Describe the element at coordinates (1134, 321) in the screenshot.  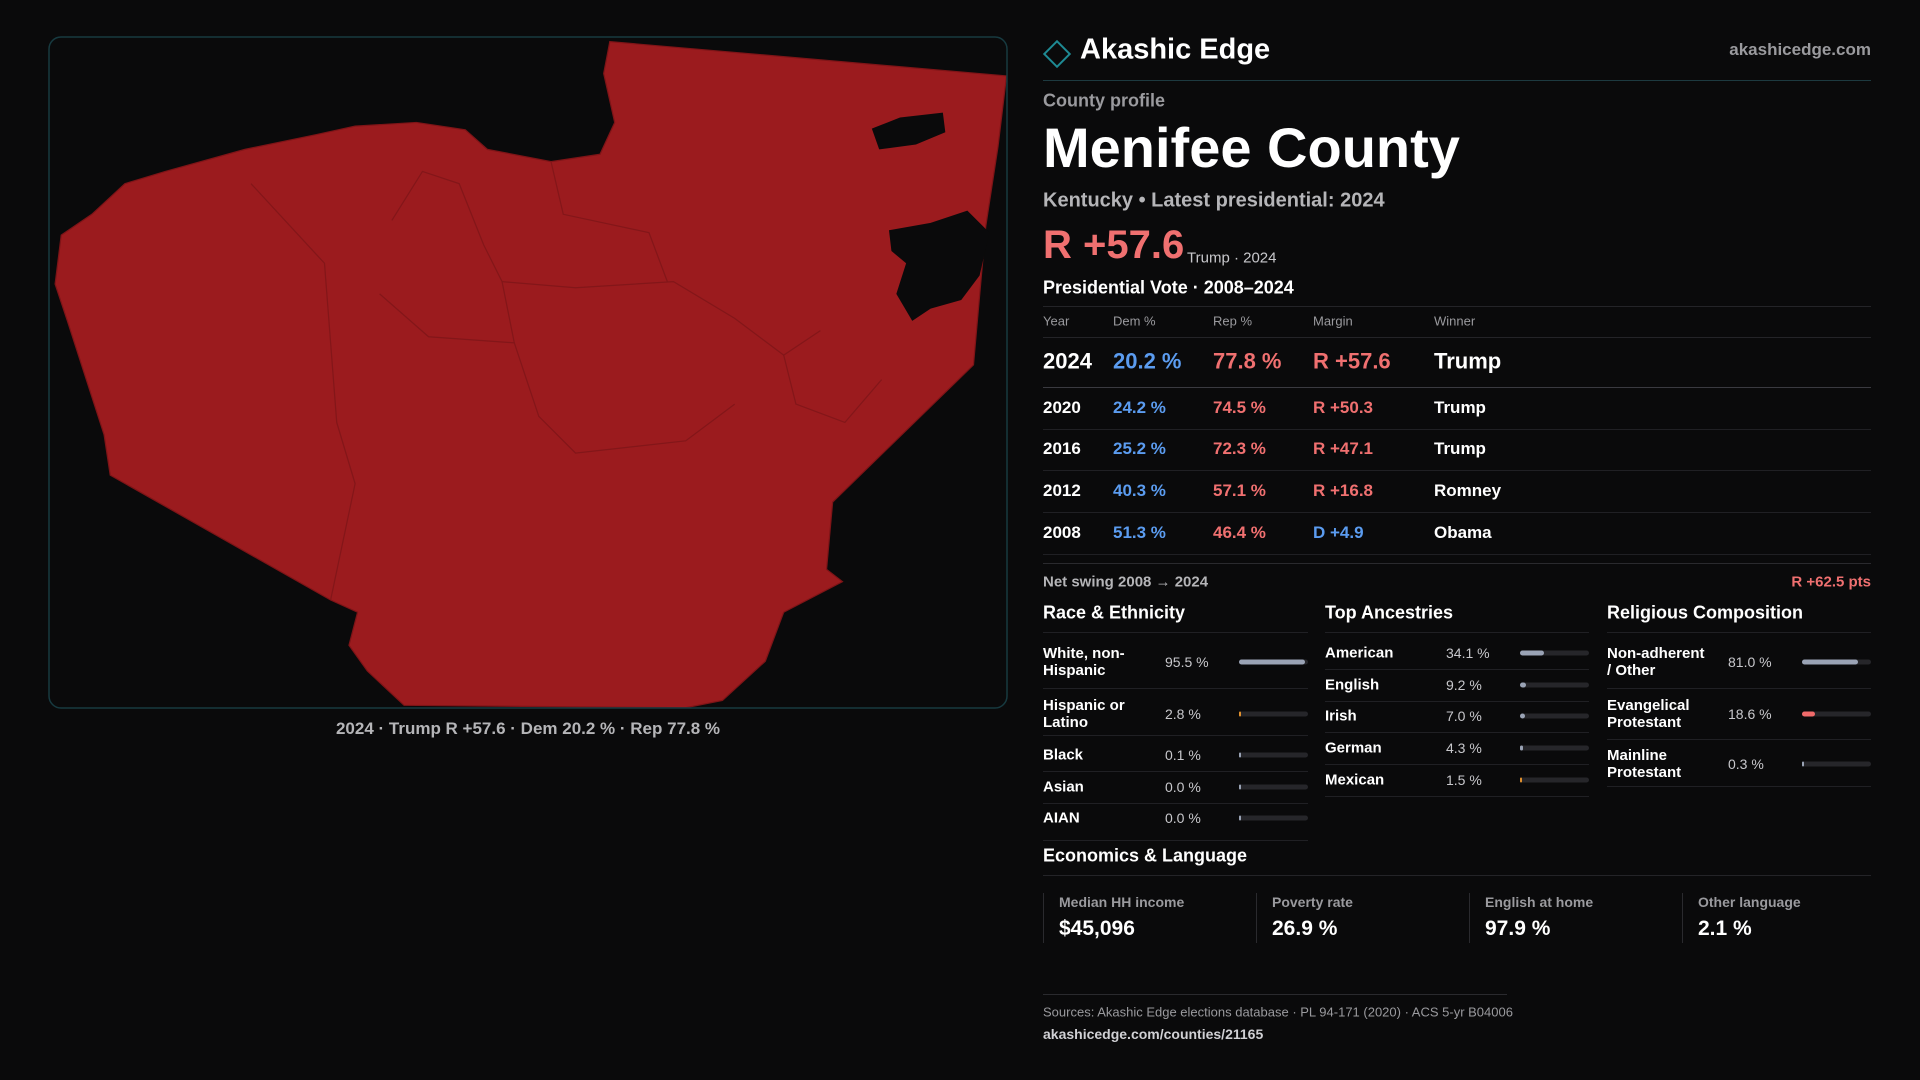
I see `column-header: Dem %` at that location.